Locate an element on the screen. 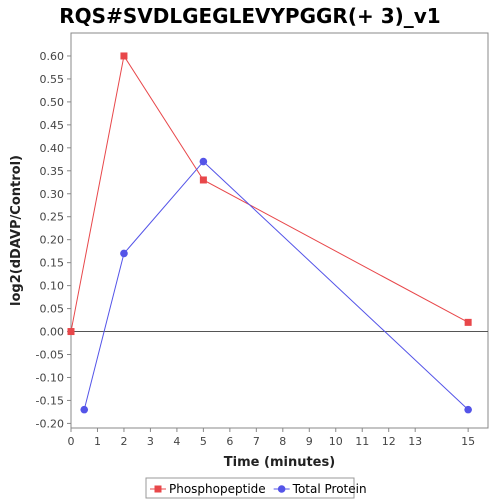 The width and height of the screenshot is (500, 500). y-tick-label: 0.45 is located at coordinates (52, 125).